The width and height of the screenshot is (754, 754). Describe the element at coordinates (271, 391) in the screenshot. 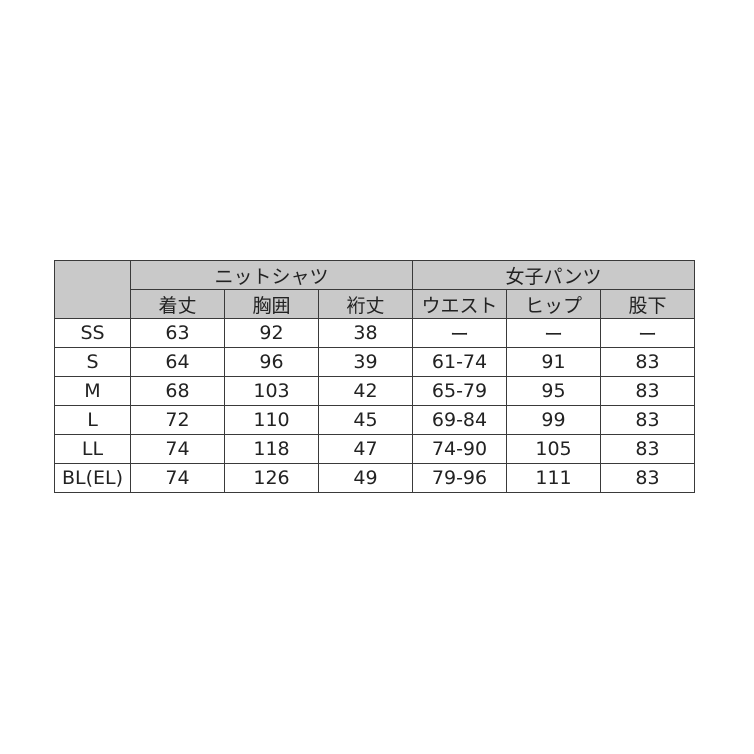

I see `table-cell: 103` at that location.